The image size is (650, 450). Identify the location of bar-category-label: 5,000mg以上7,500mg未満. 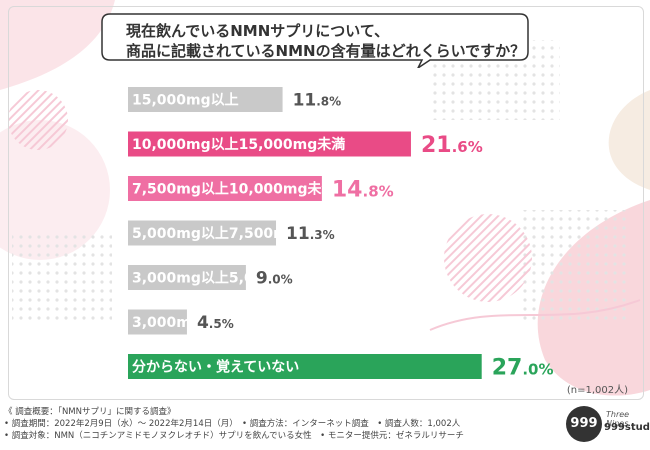
(229, 233).